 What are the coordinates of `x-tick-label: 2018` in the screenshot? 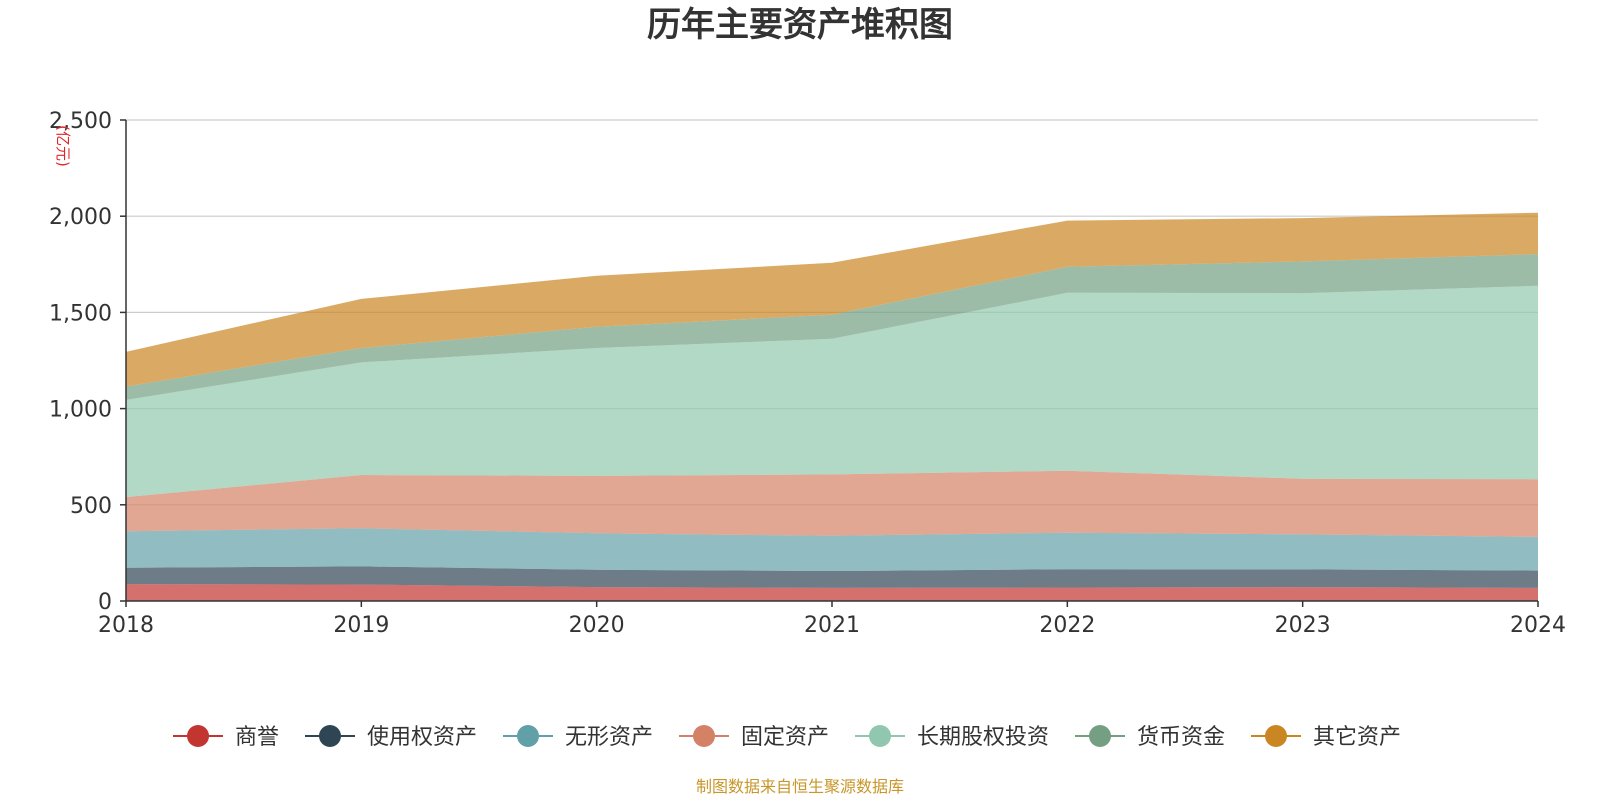 It's located at (126, 625).